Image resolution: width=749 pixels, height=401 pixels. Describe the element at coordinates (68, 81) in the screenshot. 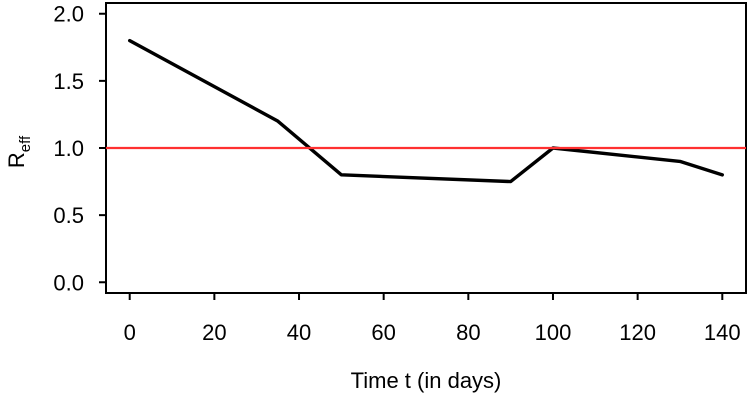

I see `y-axis-tick-label: 1.5` at that location.